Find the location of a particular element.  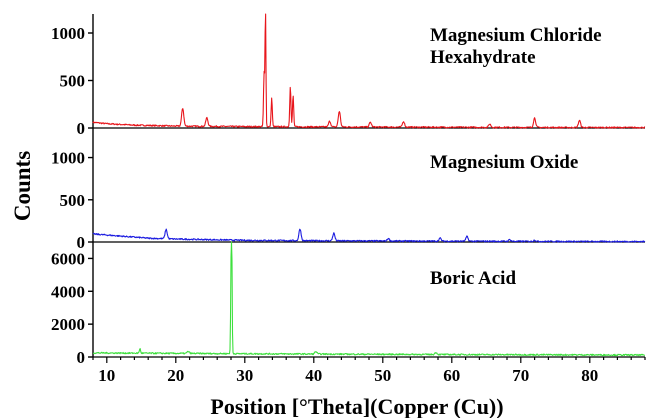

y-tick-label-boric-acid-2000: 2000 is located at coordinates (68, 324).